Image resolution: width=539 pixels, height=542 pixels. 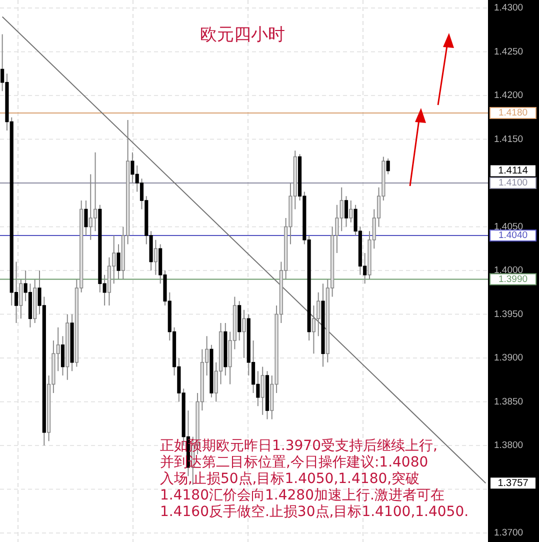 I want to click on y-tick-label: 1.4200, so click(x=509, y=96).